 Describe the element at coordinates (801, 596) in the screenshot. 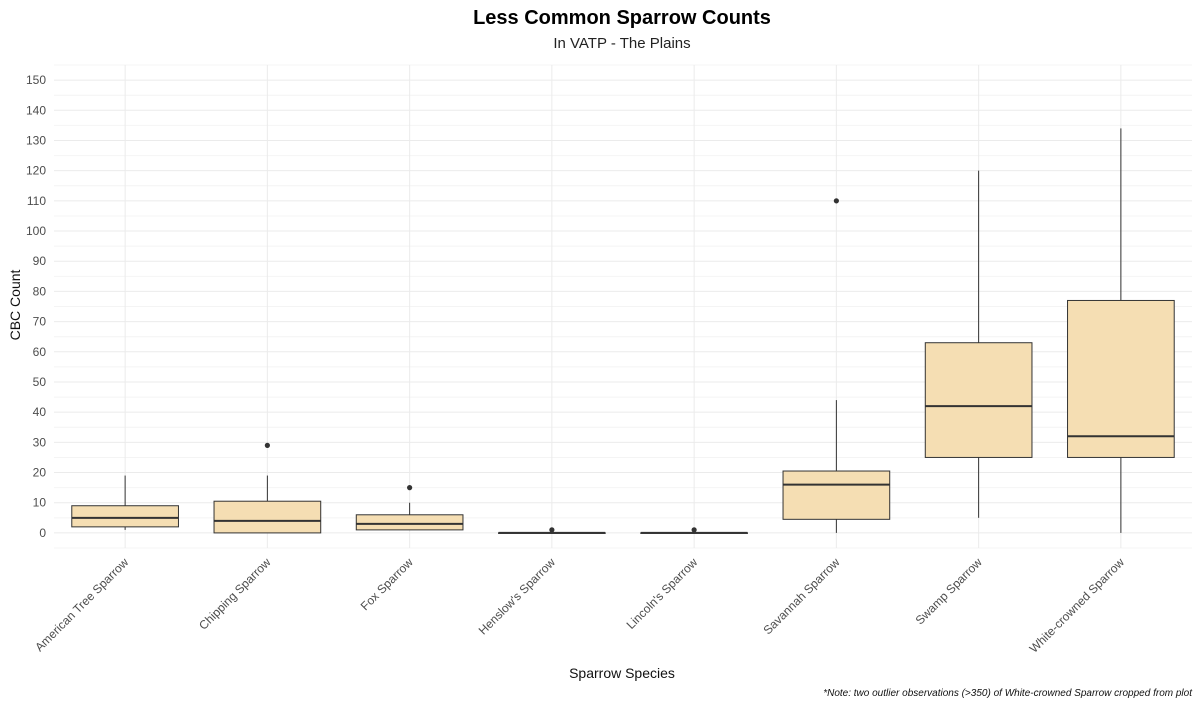

I see `x-tick-label: Savannah Sparrow` at that location.